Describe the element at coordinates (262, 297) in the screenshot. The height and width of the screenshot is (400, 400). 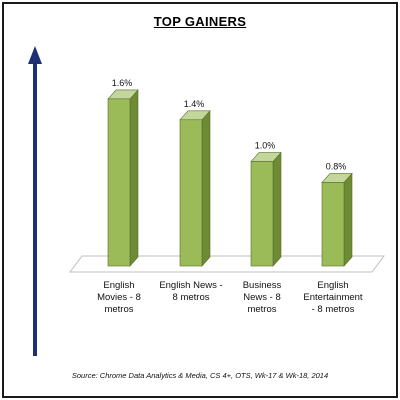
I see `category-label: Business News - 8 metros` at that location.